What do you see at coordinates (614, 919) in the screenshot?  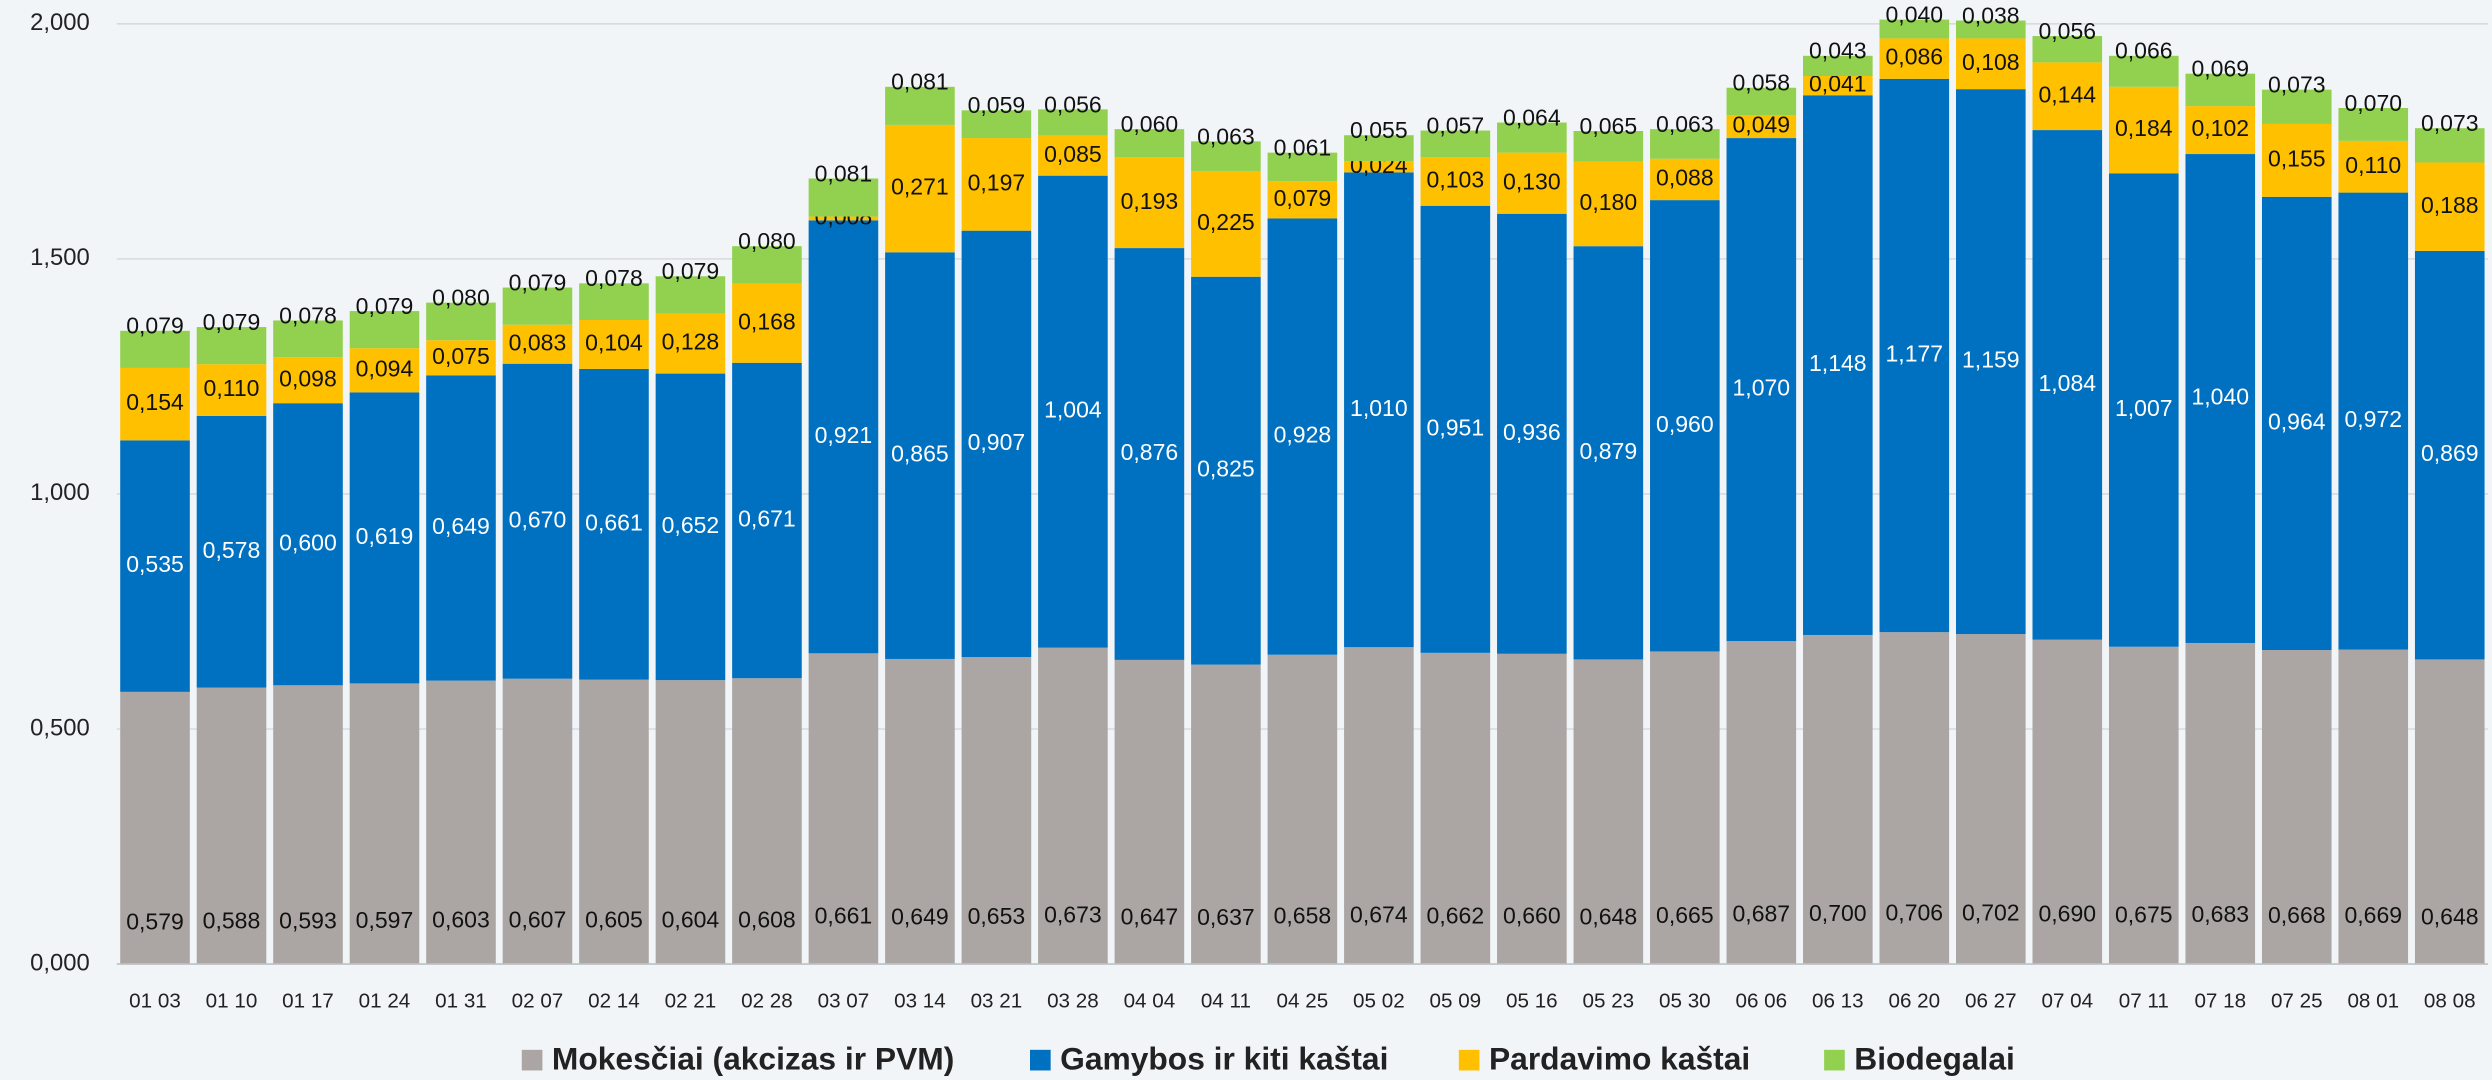 I see `value-label: 0,605` at bounding box center [614, 919].